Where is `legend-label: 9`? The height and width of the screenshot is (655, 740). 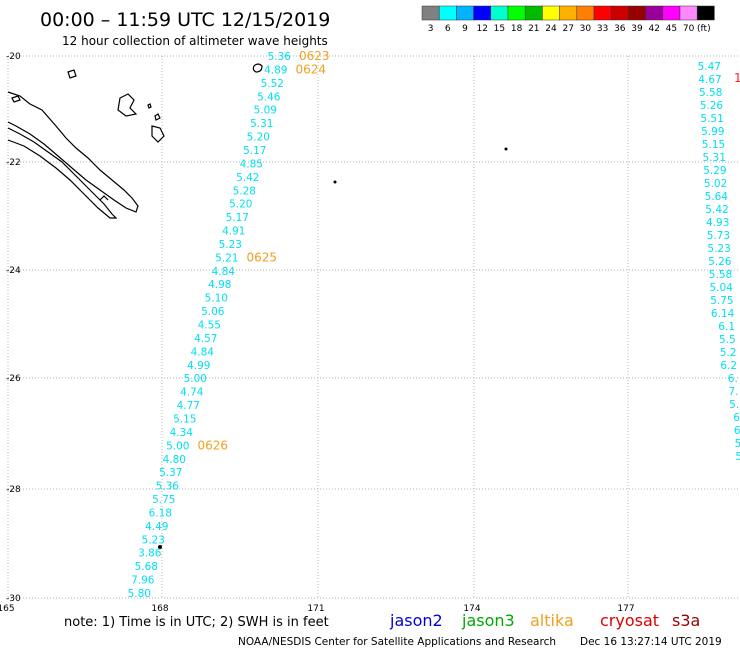 legend-label: 9 is located at coordinates (465, 29).